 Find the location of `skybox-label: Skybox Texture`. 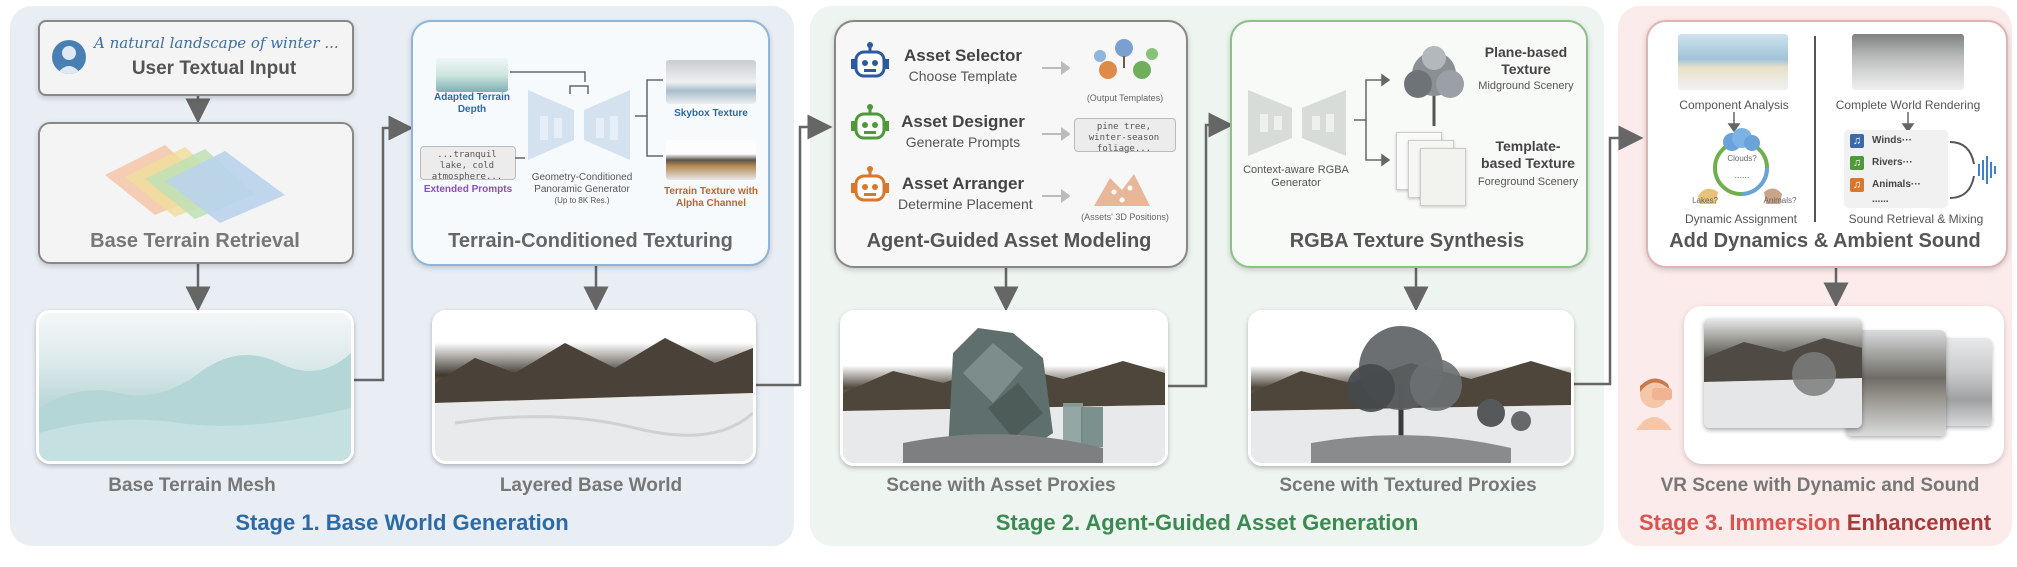

skybox-label: Skybox Texture is located at coordinates (711, 113).